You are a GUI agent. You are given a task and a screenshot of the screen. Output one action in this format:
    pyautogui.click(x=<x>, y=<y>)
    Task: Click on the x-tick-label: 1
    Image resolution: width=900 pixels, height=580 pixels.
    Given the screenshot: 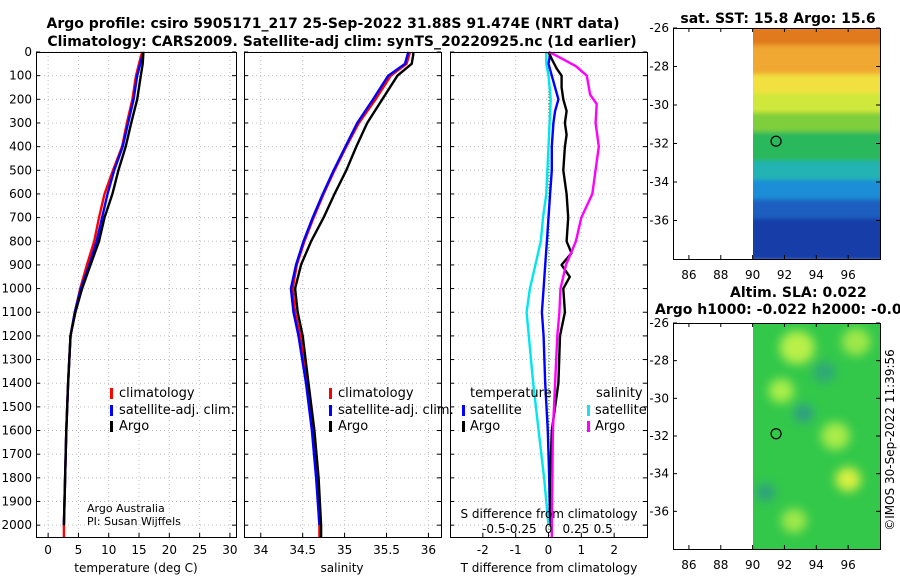 What is the action you would take?
    pyautogui.click(x=582, y=550)
    